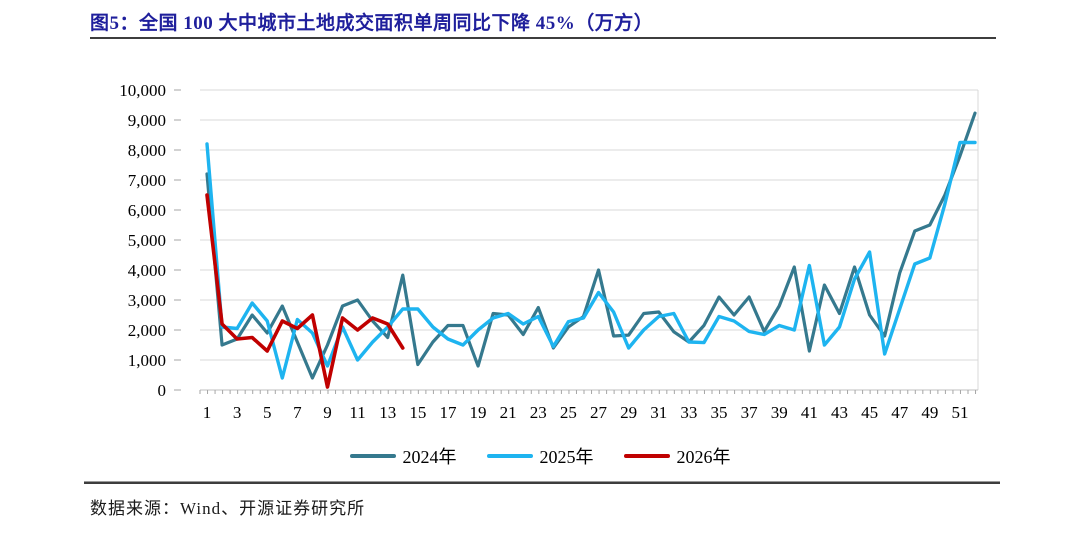  I want to click on footer-divider, so click(542, 482).